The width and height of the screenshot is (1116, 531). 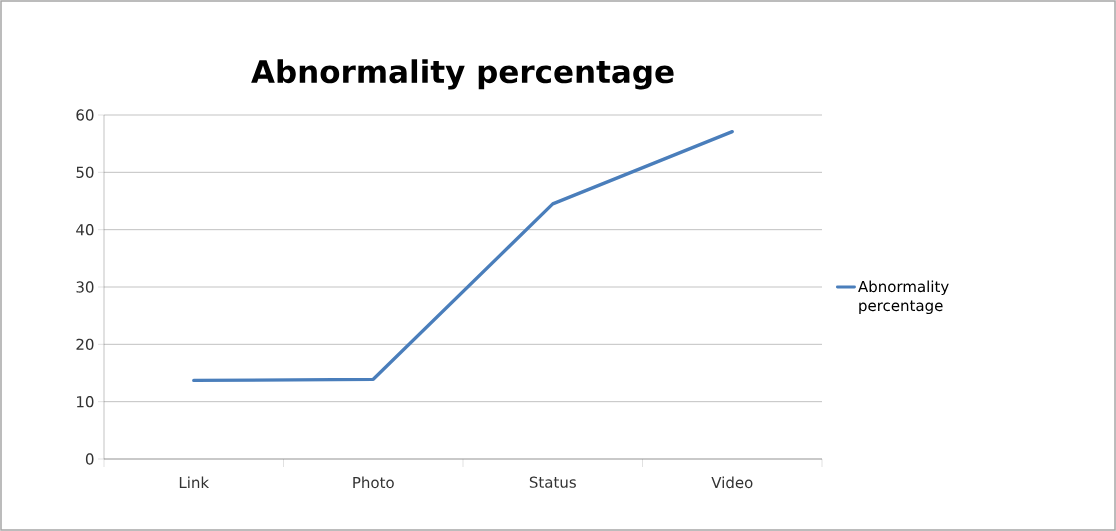 I want to click on y-tick-label: 60, so click(x=85, y=115).